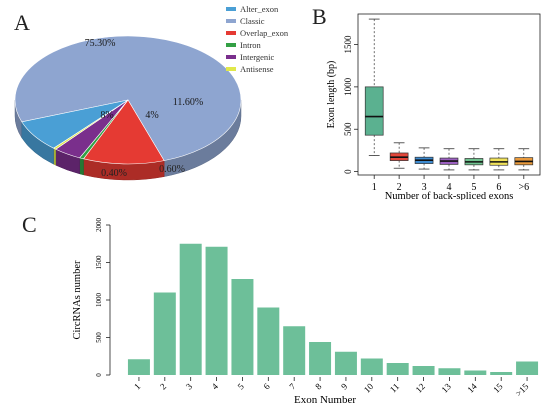  Describe the element at coordinates (394, 387) in the screenshot. I see `x-tick-label: 11` at that location.